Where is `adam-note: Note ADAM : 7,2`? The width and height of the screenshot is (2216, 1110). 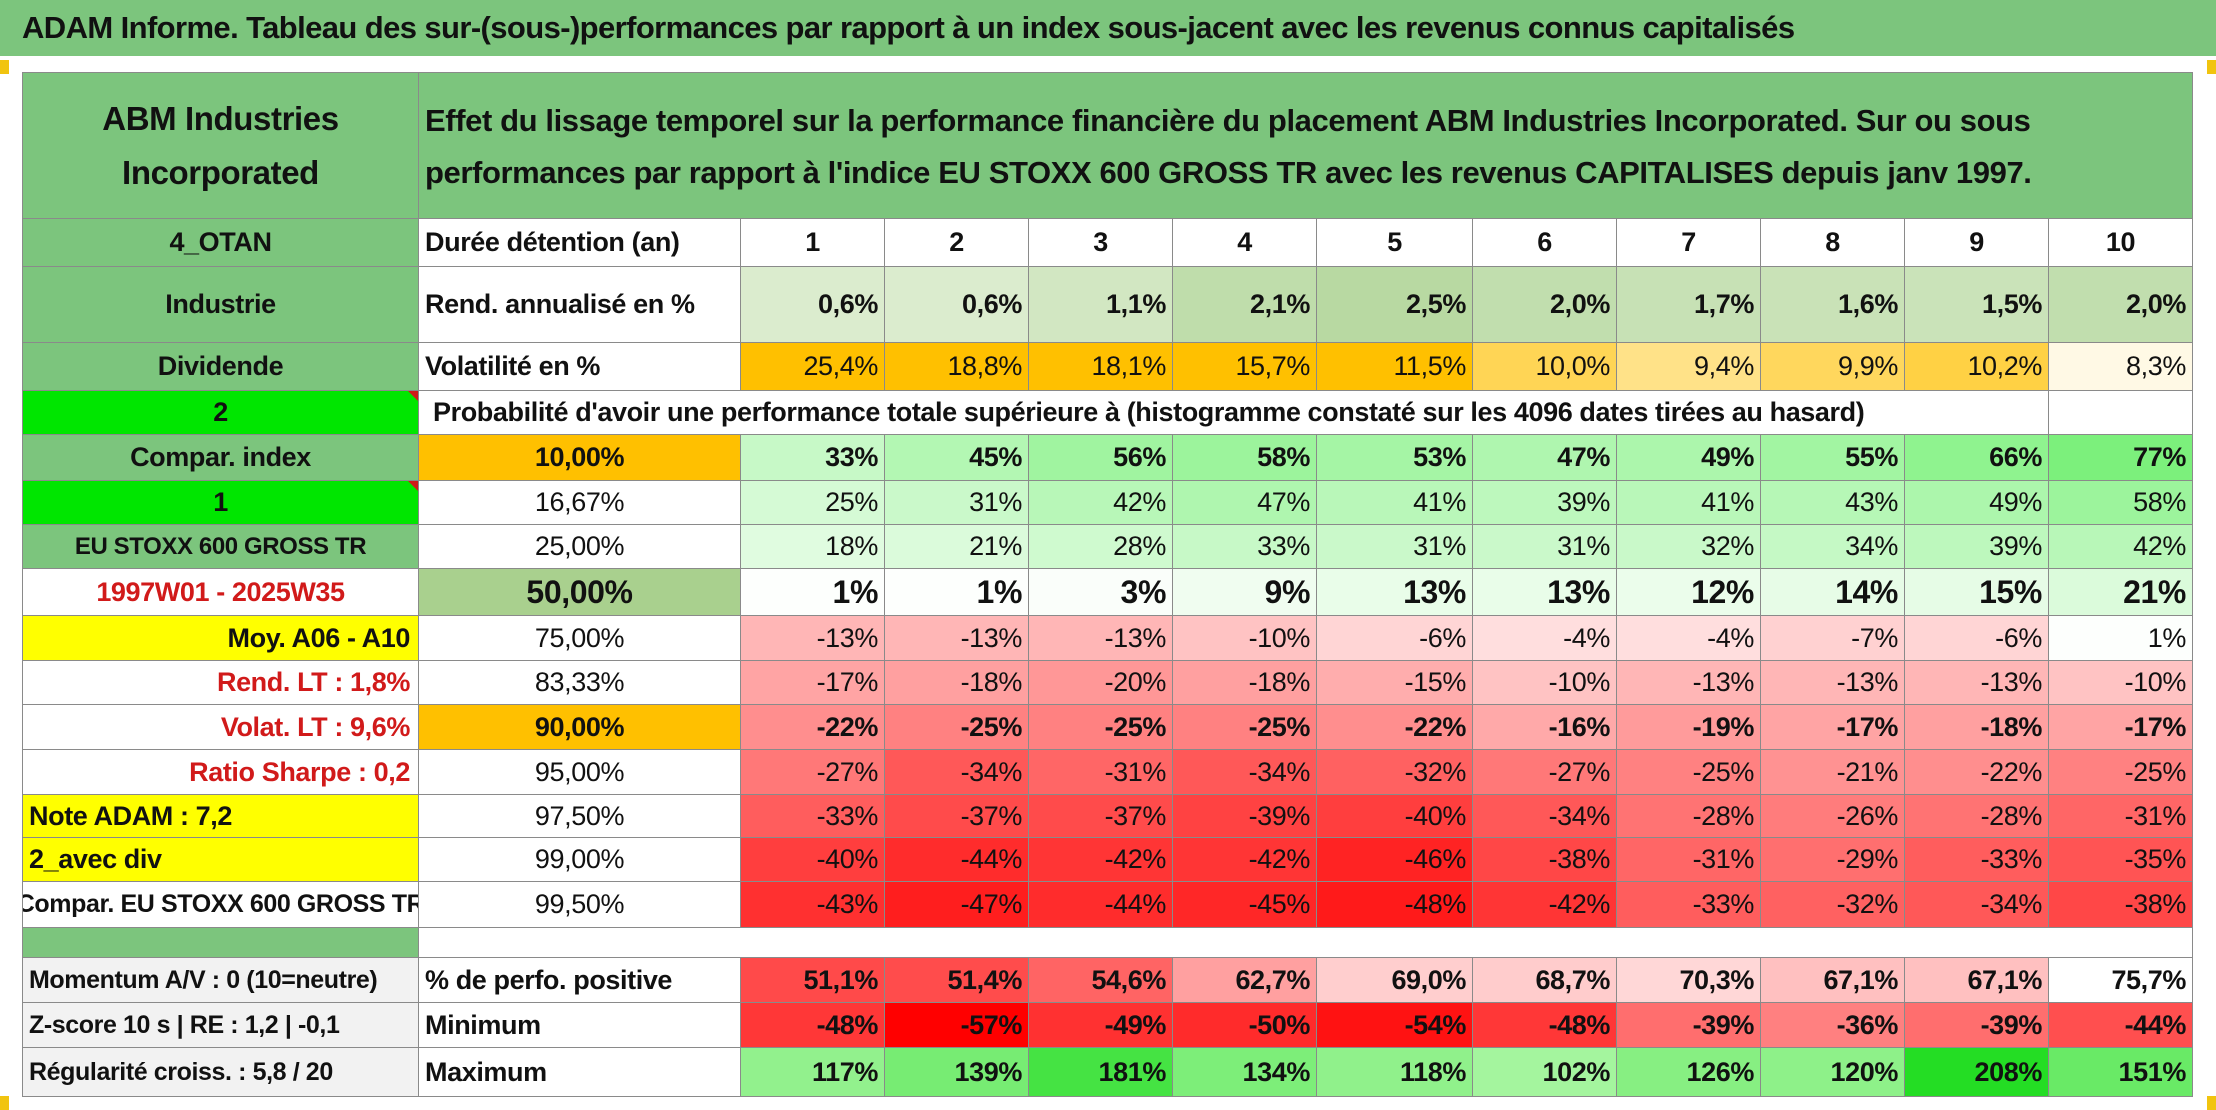 adam-note: Note ADAM : 7,2 is located at coordinates (221, 816).